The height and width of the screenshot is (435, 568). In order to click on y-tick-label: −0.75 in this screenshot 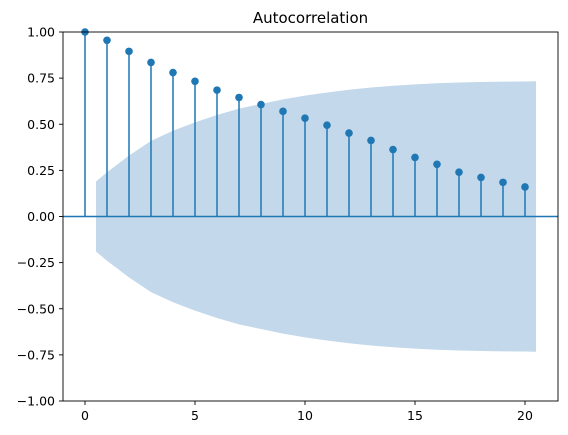, I will do `click(36, 354)`.